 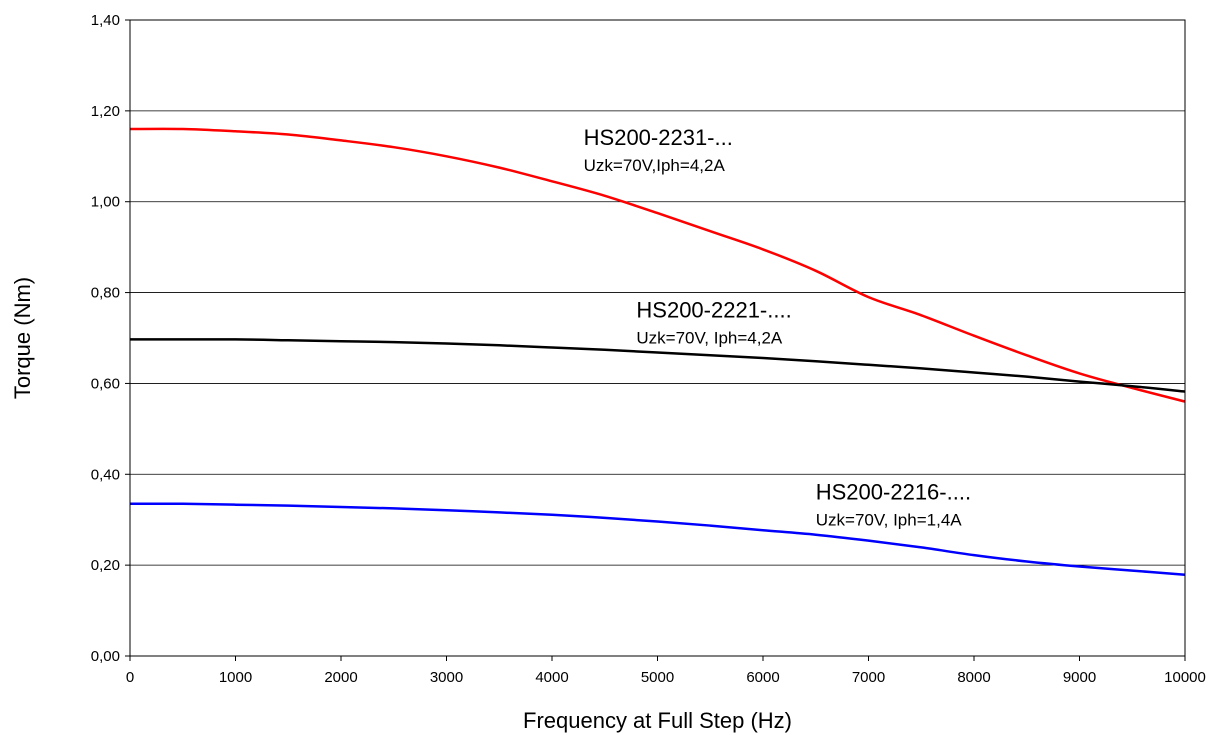 I want to click on annotation-subtitle-2: Uzk=70V, Iph=4,2A, so click(x=709, y=338).